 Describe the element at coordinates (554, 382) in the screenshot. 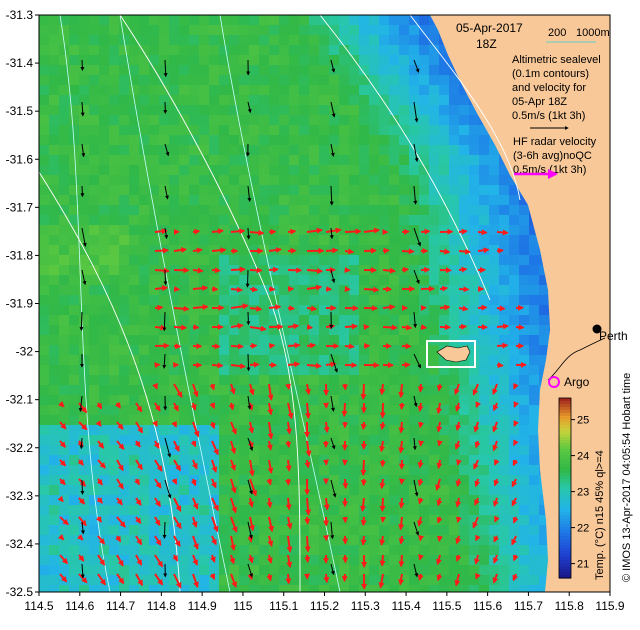

I see `argo-marker` at that location.